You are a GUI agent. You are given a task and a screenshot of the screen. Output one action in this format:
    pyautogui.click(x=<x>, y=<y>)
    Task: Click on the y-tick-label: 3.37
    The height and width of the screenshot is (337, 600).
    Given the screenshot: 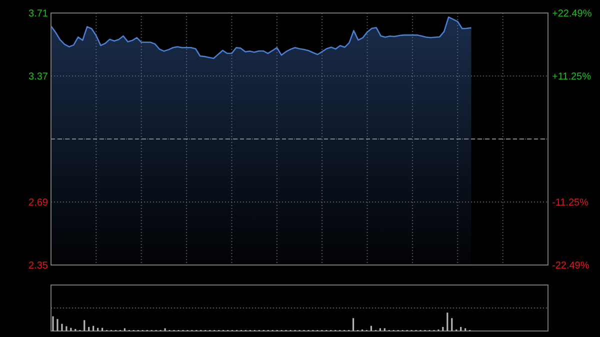 What is the action you would take?
    pyautogui.click(x=38, y=77)
    